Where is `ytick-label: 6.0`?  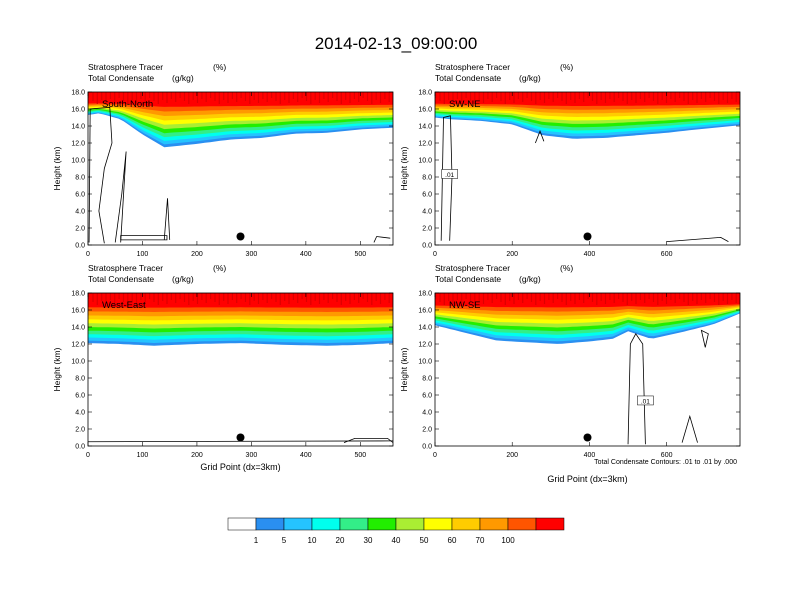
ytick-label: 6.0 is located at coordinates (427, 396).